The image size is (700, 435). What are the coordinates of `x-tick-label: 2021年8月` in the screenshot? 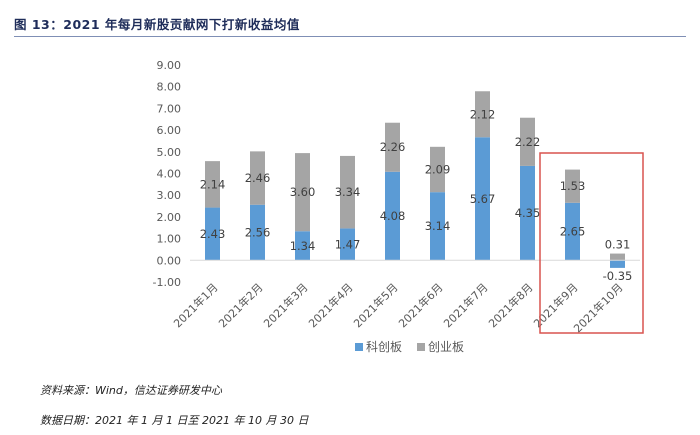 It's located at (510, 305).